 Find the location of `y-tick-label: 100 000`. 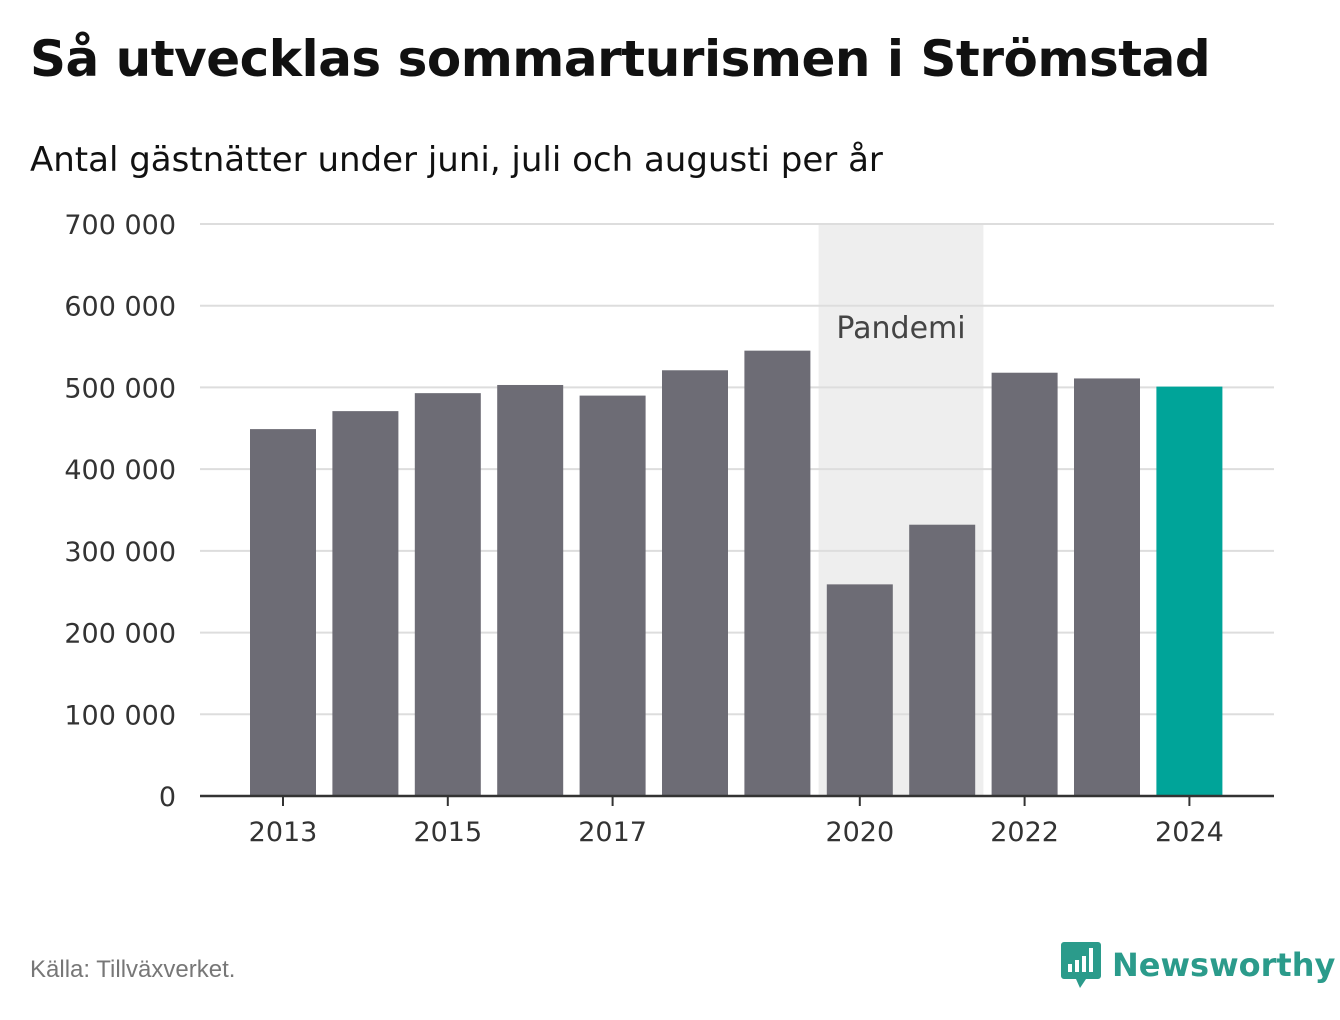

y-tick-label: 100 000 is located at coordinates (120, 715).